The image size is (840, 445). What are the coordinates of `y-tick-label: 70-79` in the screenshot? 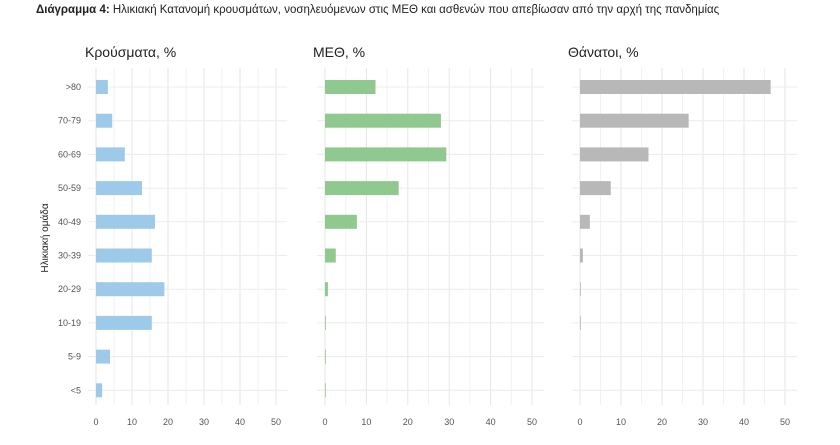 It's located at (69, 121).